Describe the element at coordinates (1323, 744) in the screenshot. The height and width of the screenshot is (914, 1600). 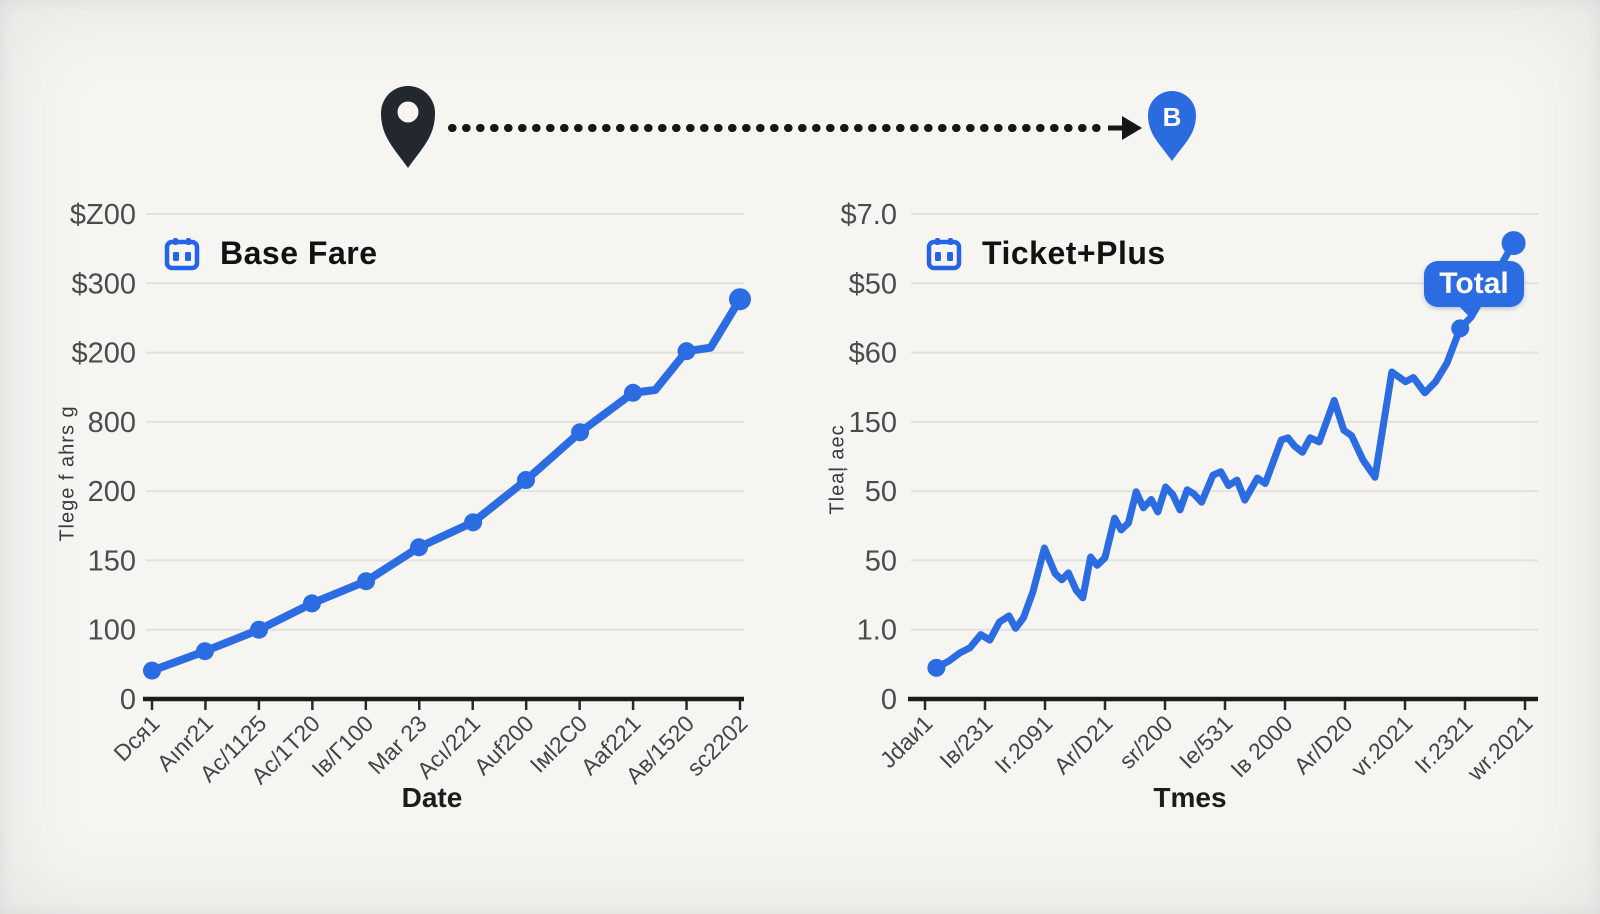
I see `x-tick-label: Ar/D20` at that location.